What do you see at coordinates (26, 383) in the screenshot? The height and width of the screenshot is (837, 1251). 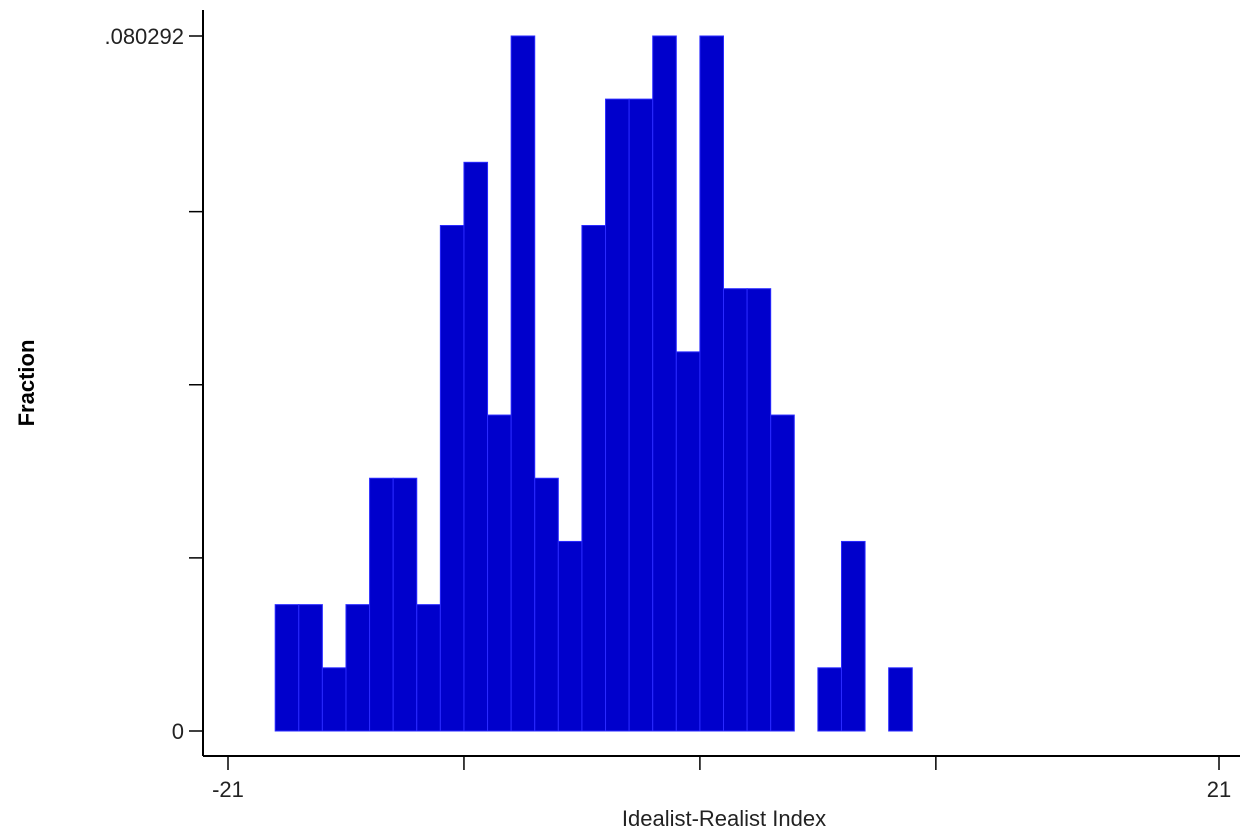 I see `y-axis-title: Fraction` at bounding box center [26, 383].